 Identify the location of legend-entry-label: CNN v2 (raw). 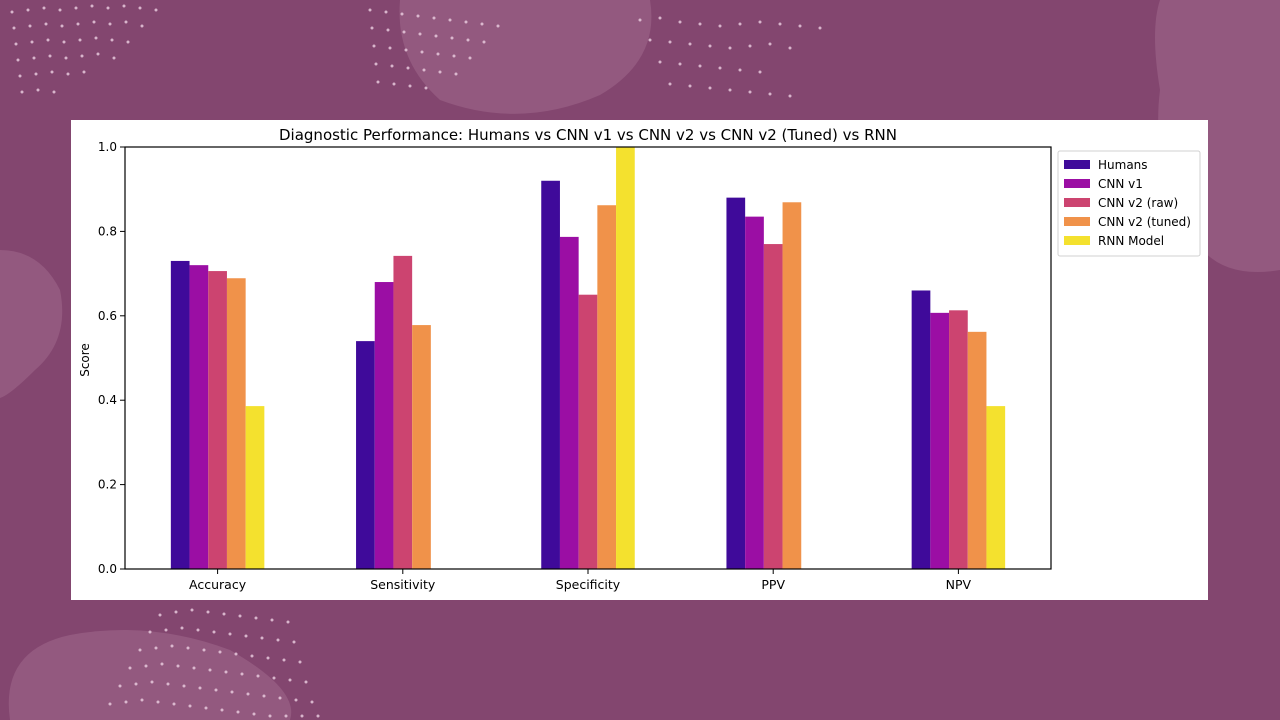
(1138, 203).